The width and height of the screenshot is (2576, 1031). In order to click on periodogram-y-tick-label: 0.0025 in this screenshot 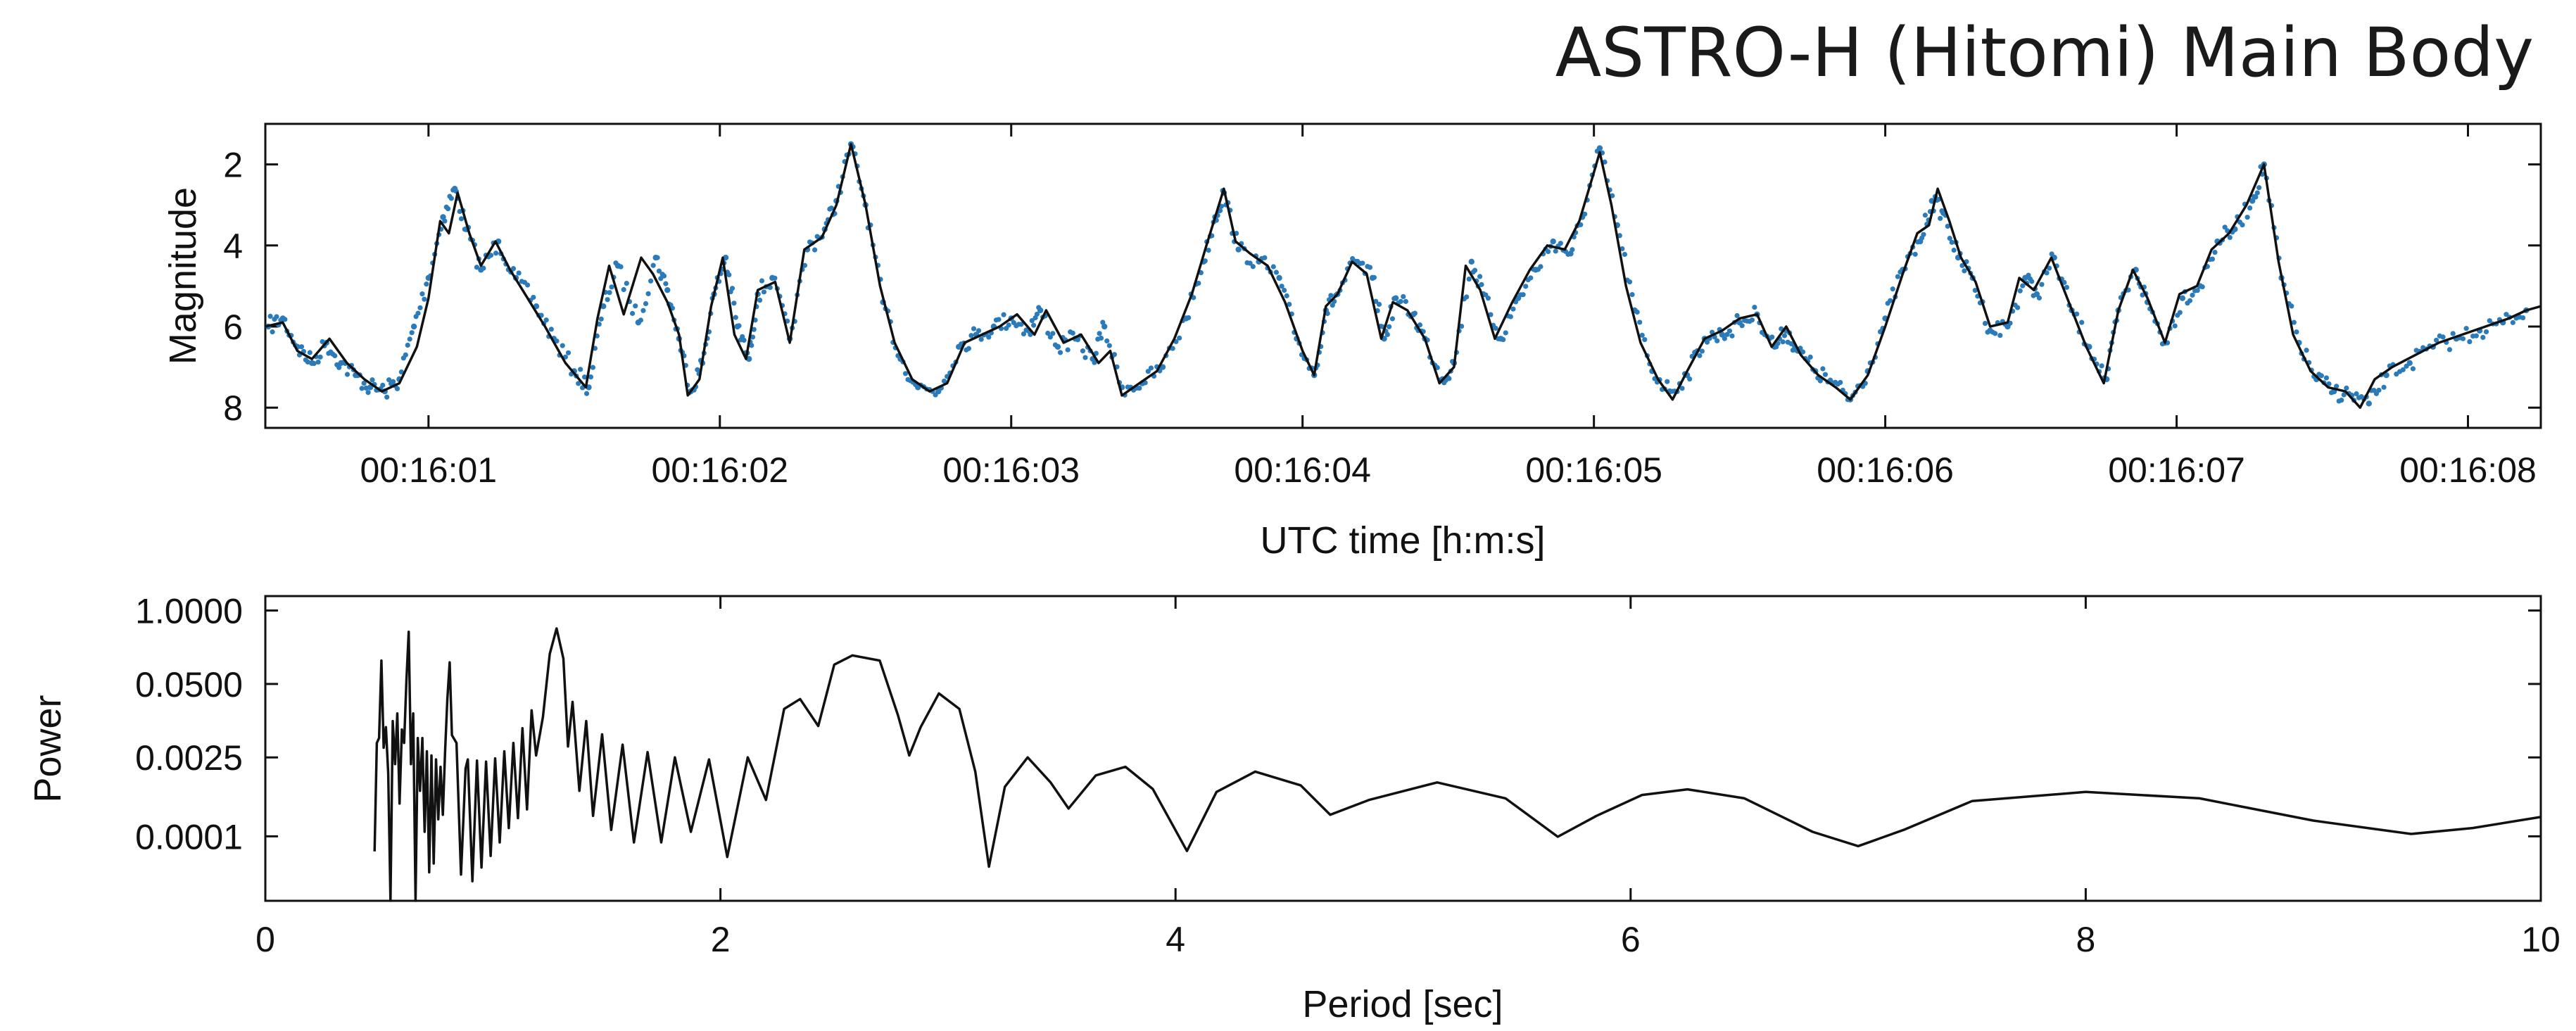, I will do `click(189, 758)`.